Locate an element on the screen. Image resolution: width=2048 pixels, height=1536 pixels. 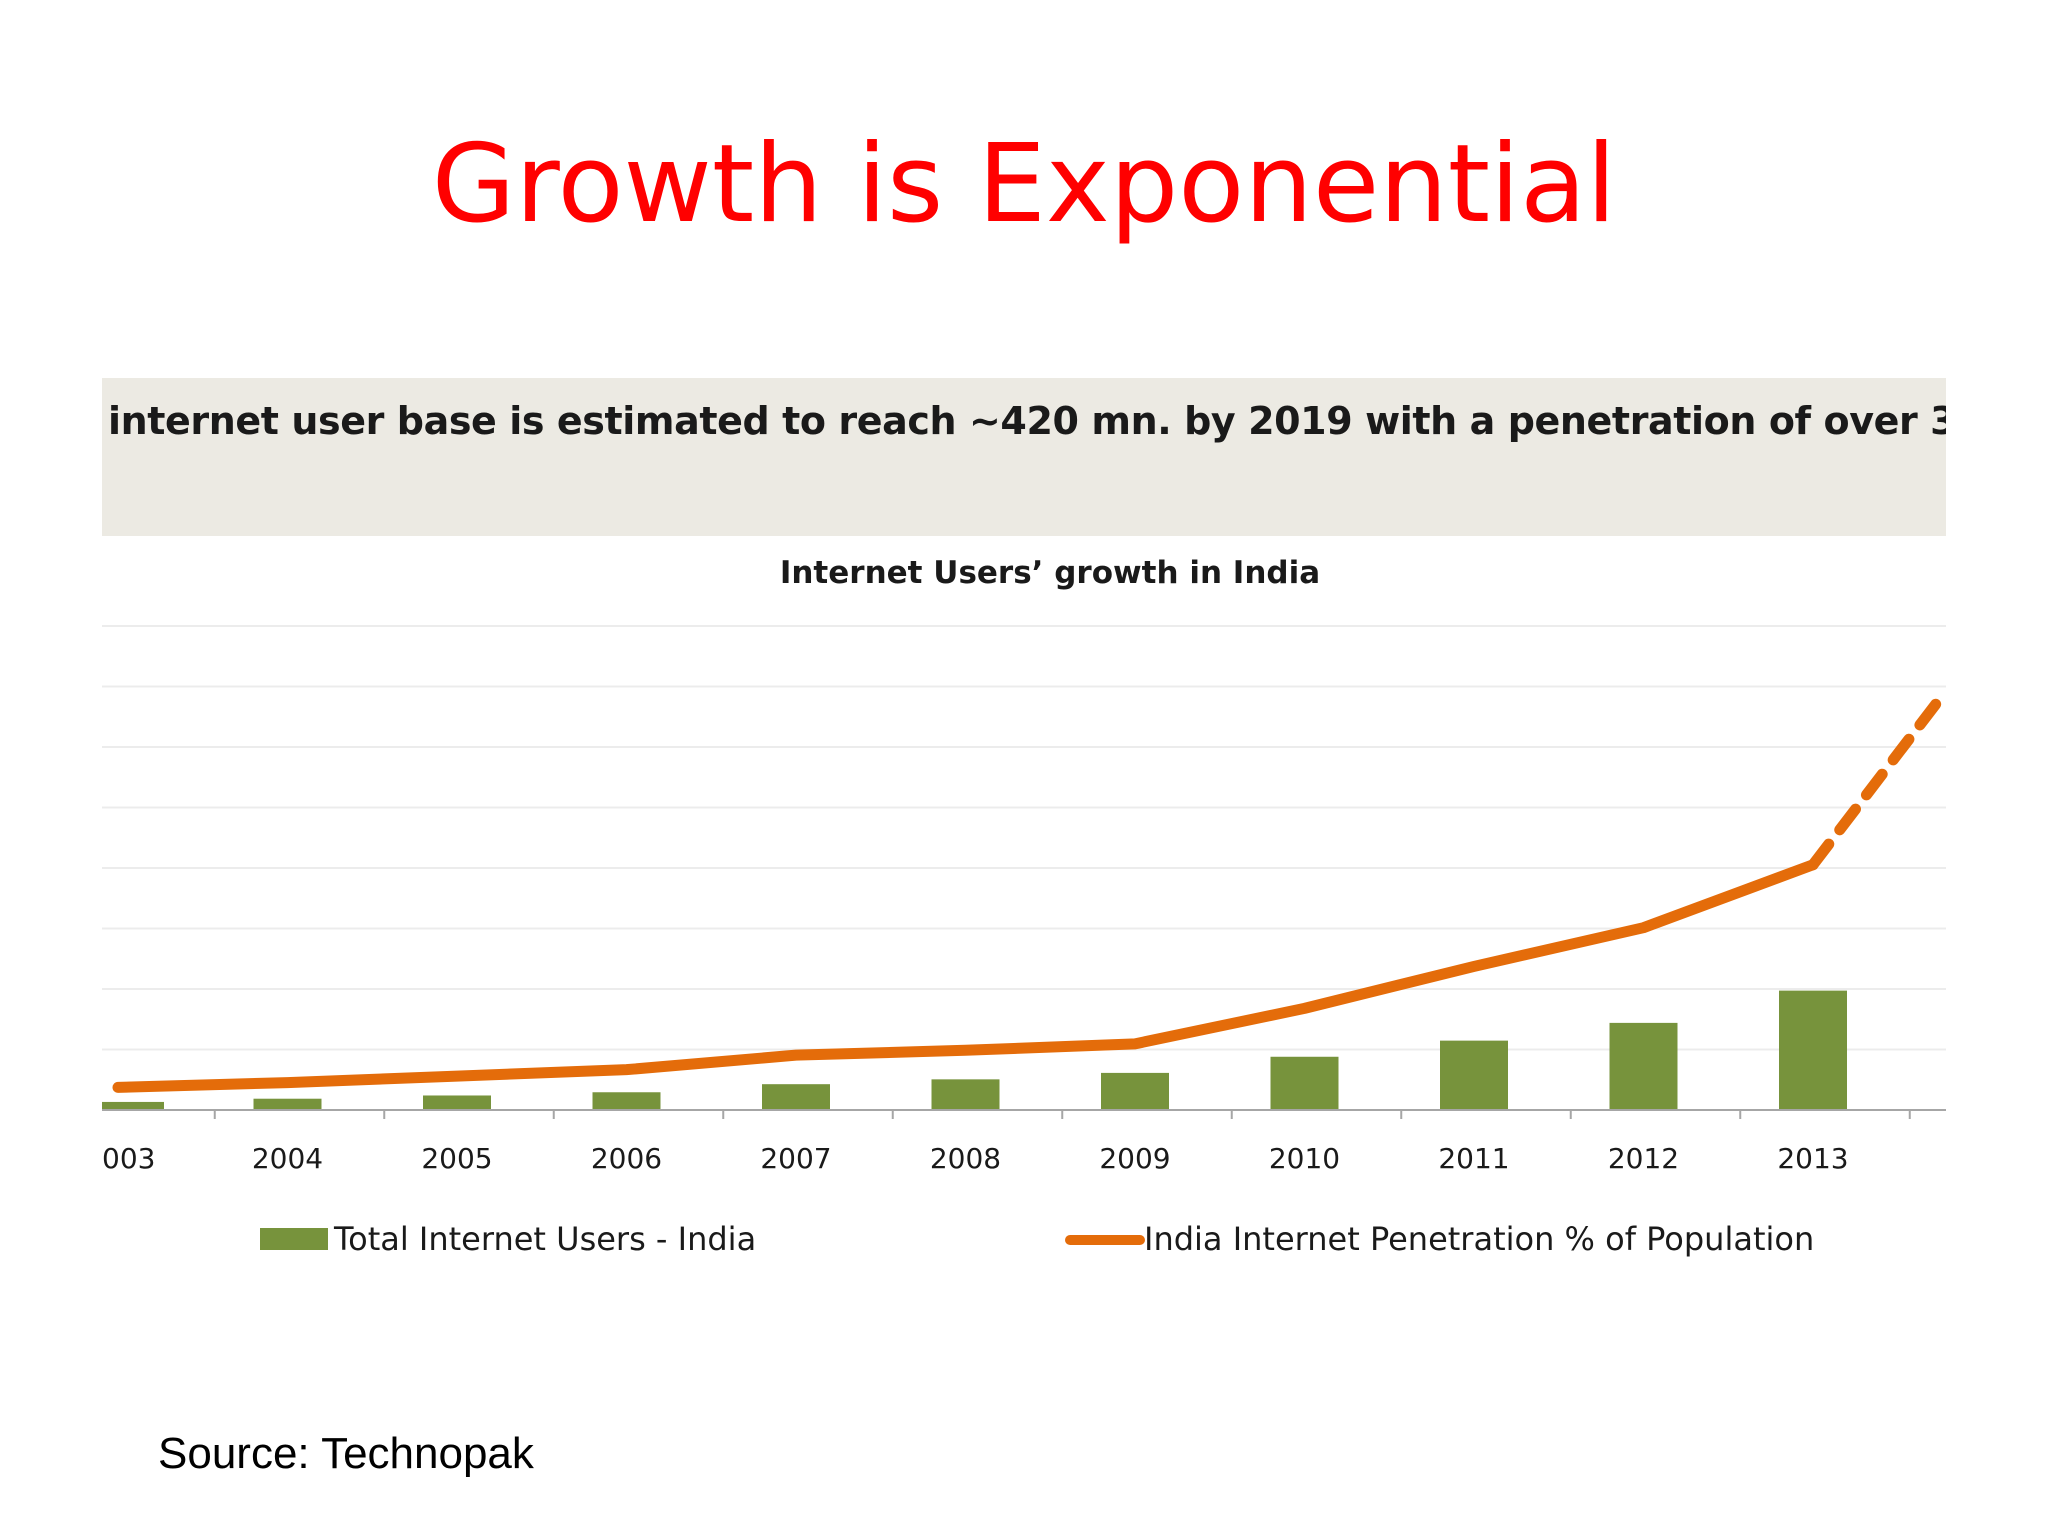
x-tick-label: 2008 is located at coordinates (965, 1158).